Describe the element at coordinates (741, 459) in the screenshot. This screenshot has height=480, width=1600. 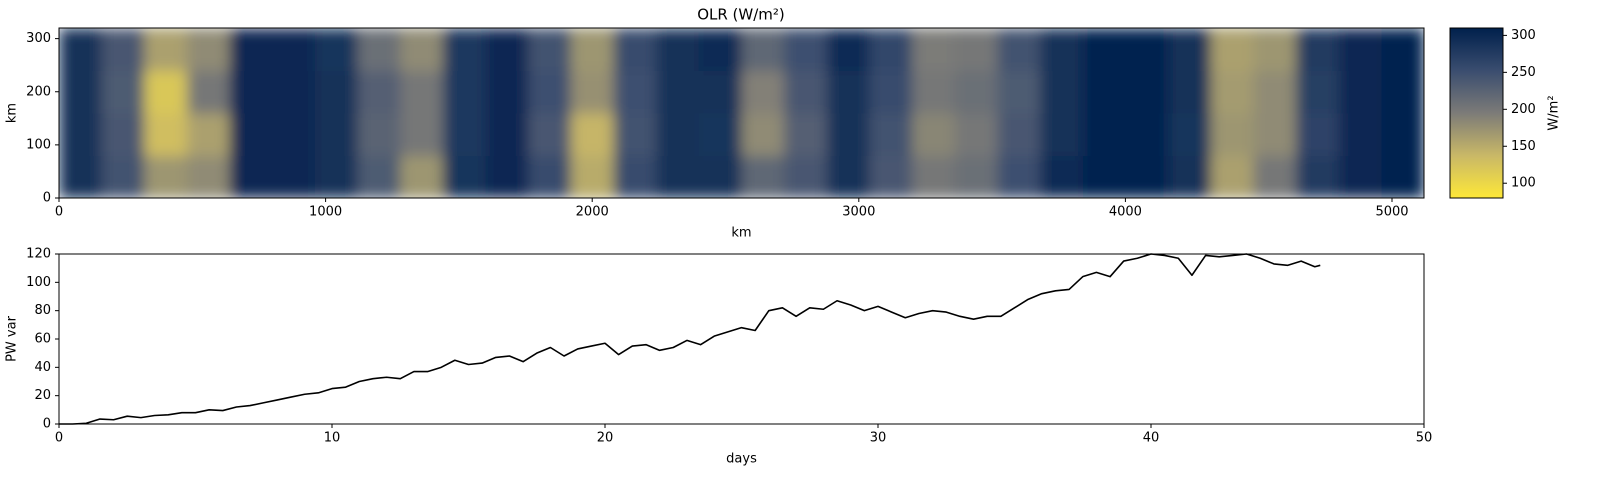
I see `x-axis-label: days` at that location.